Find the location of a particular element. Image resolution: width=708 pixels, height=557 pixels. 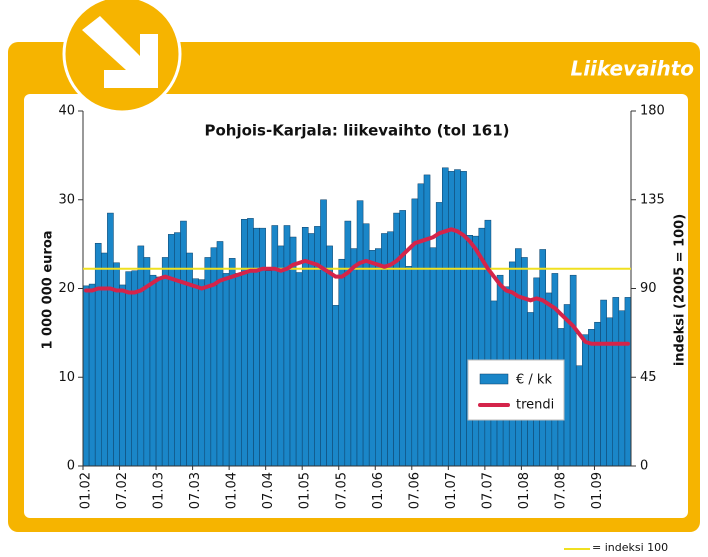

legend-swatch is located at coordinates (494, 379).